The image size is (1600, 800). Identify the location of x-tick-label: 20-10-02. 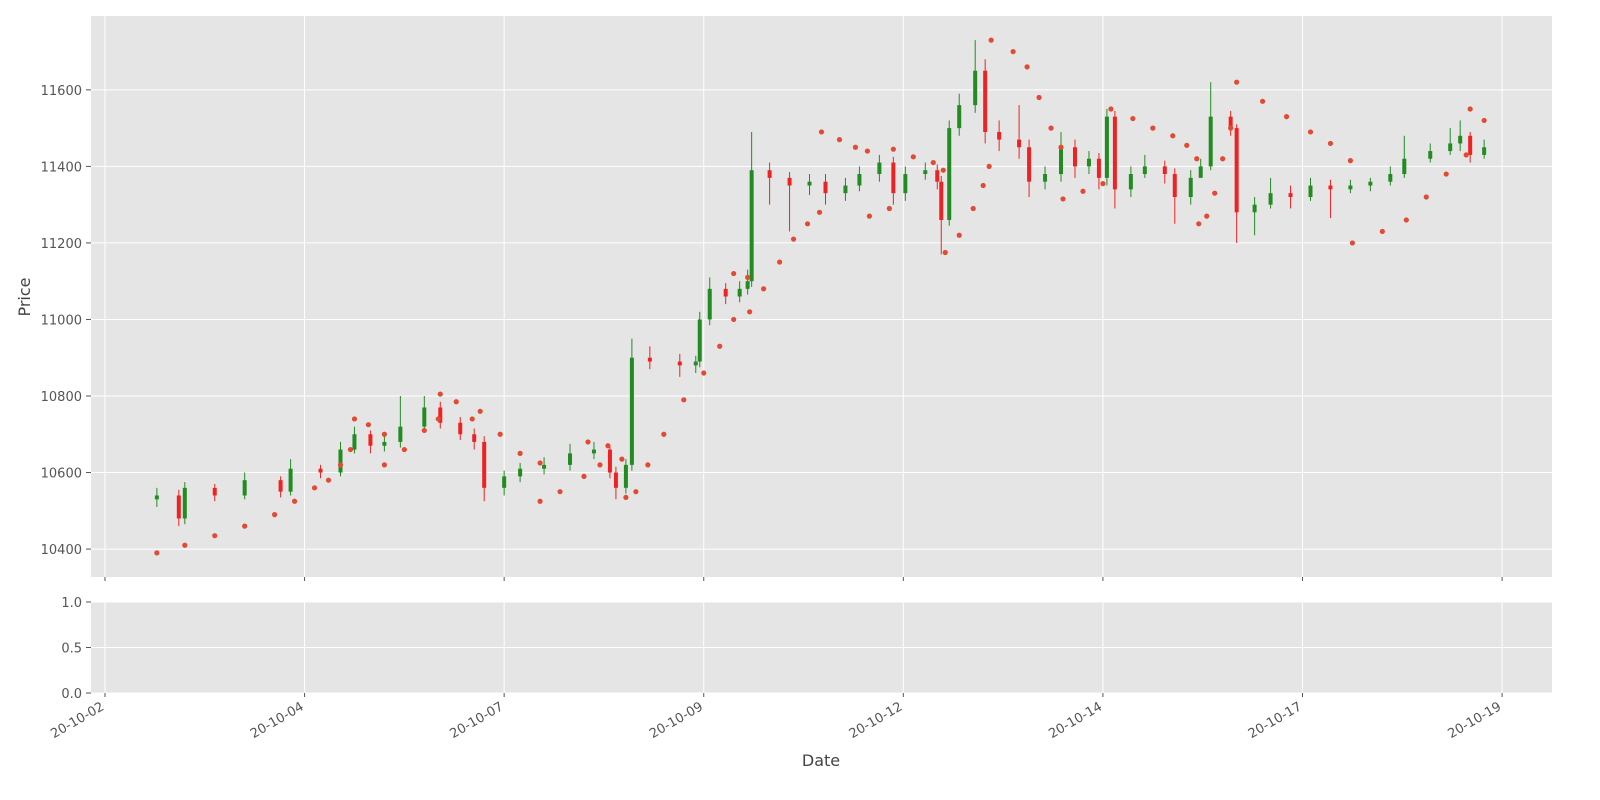
(77, 720).